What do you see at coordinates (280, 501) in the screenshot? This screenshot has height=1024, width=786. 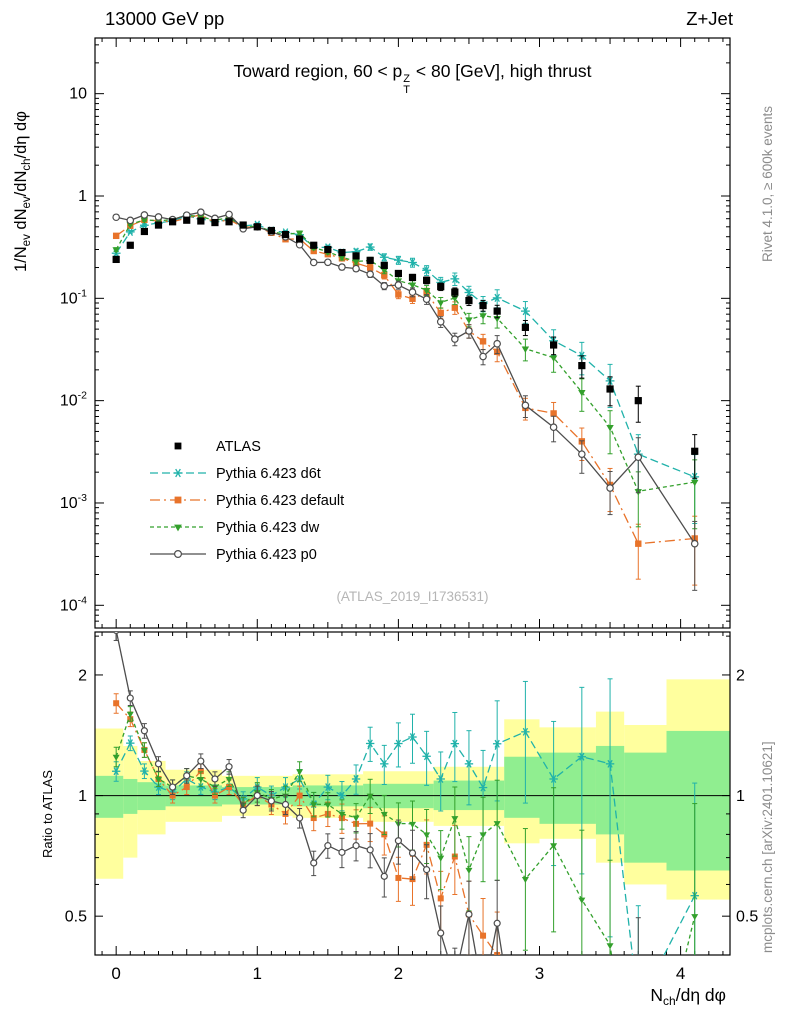 I see `legend-label-default: Pythia 6.423 default` at bounding box center [280, 501].